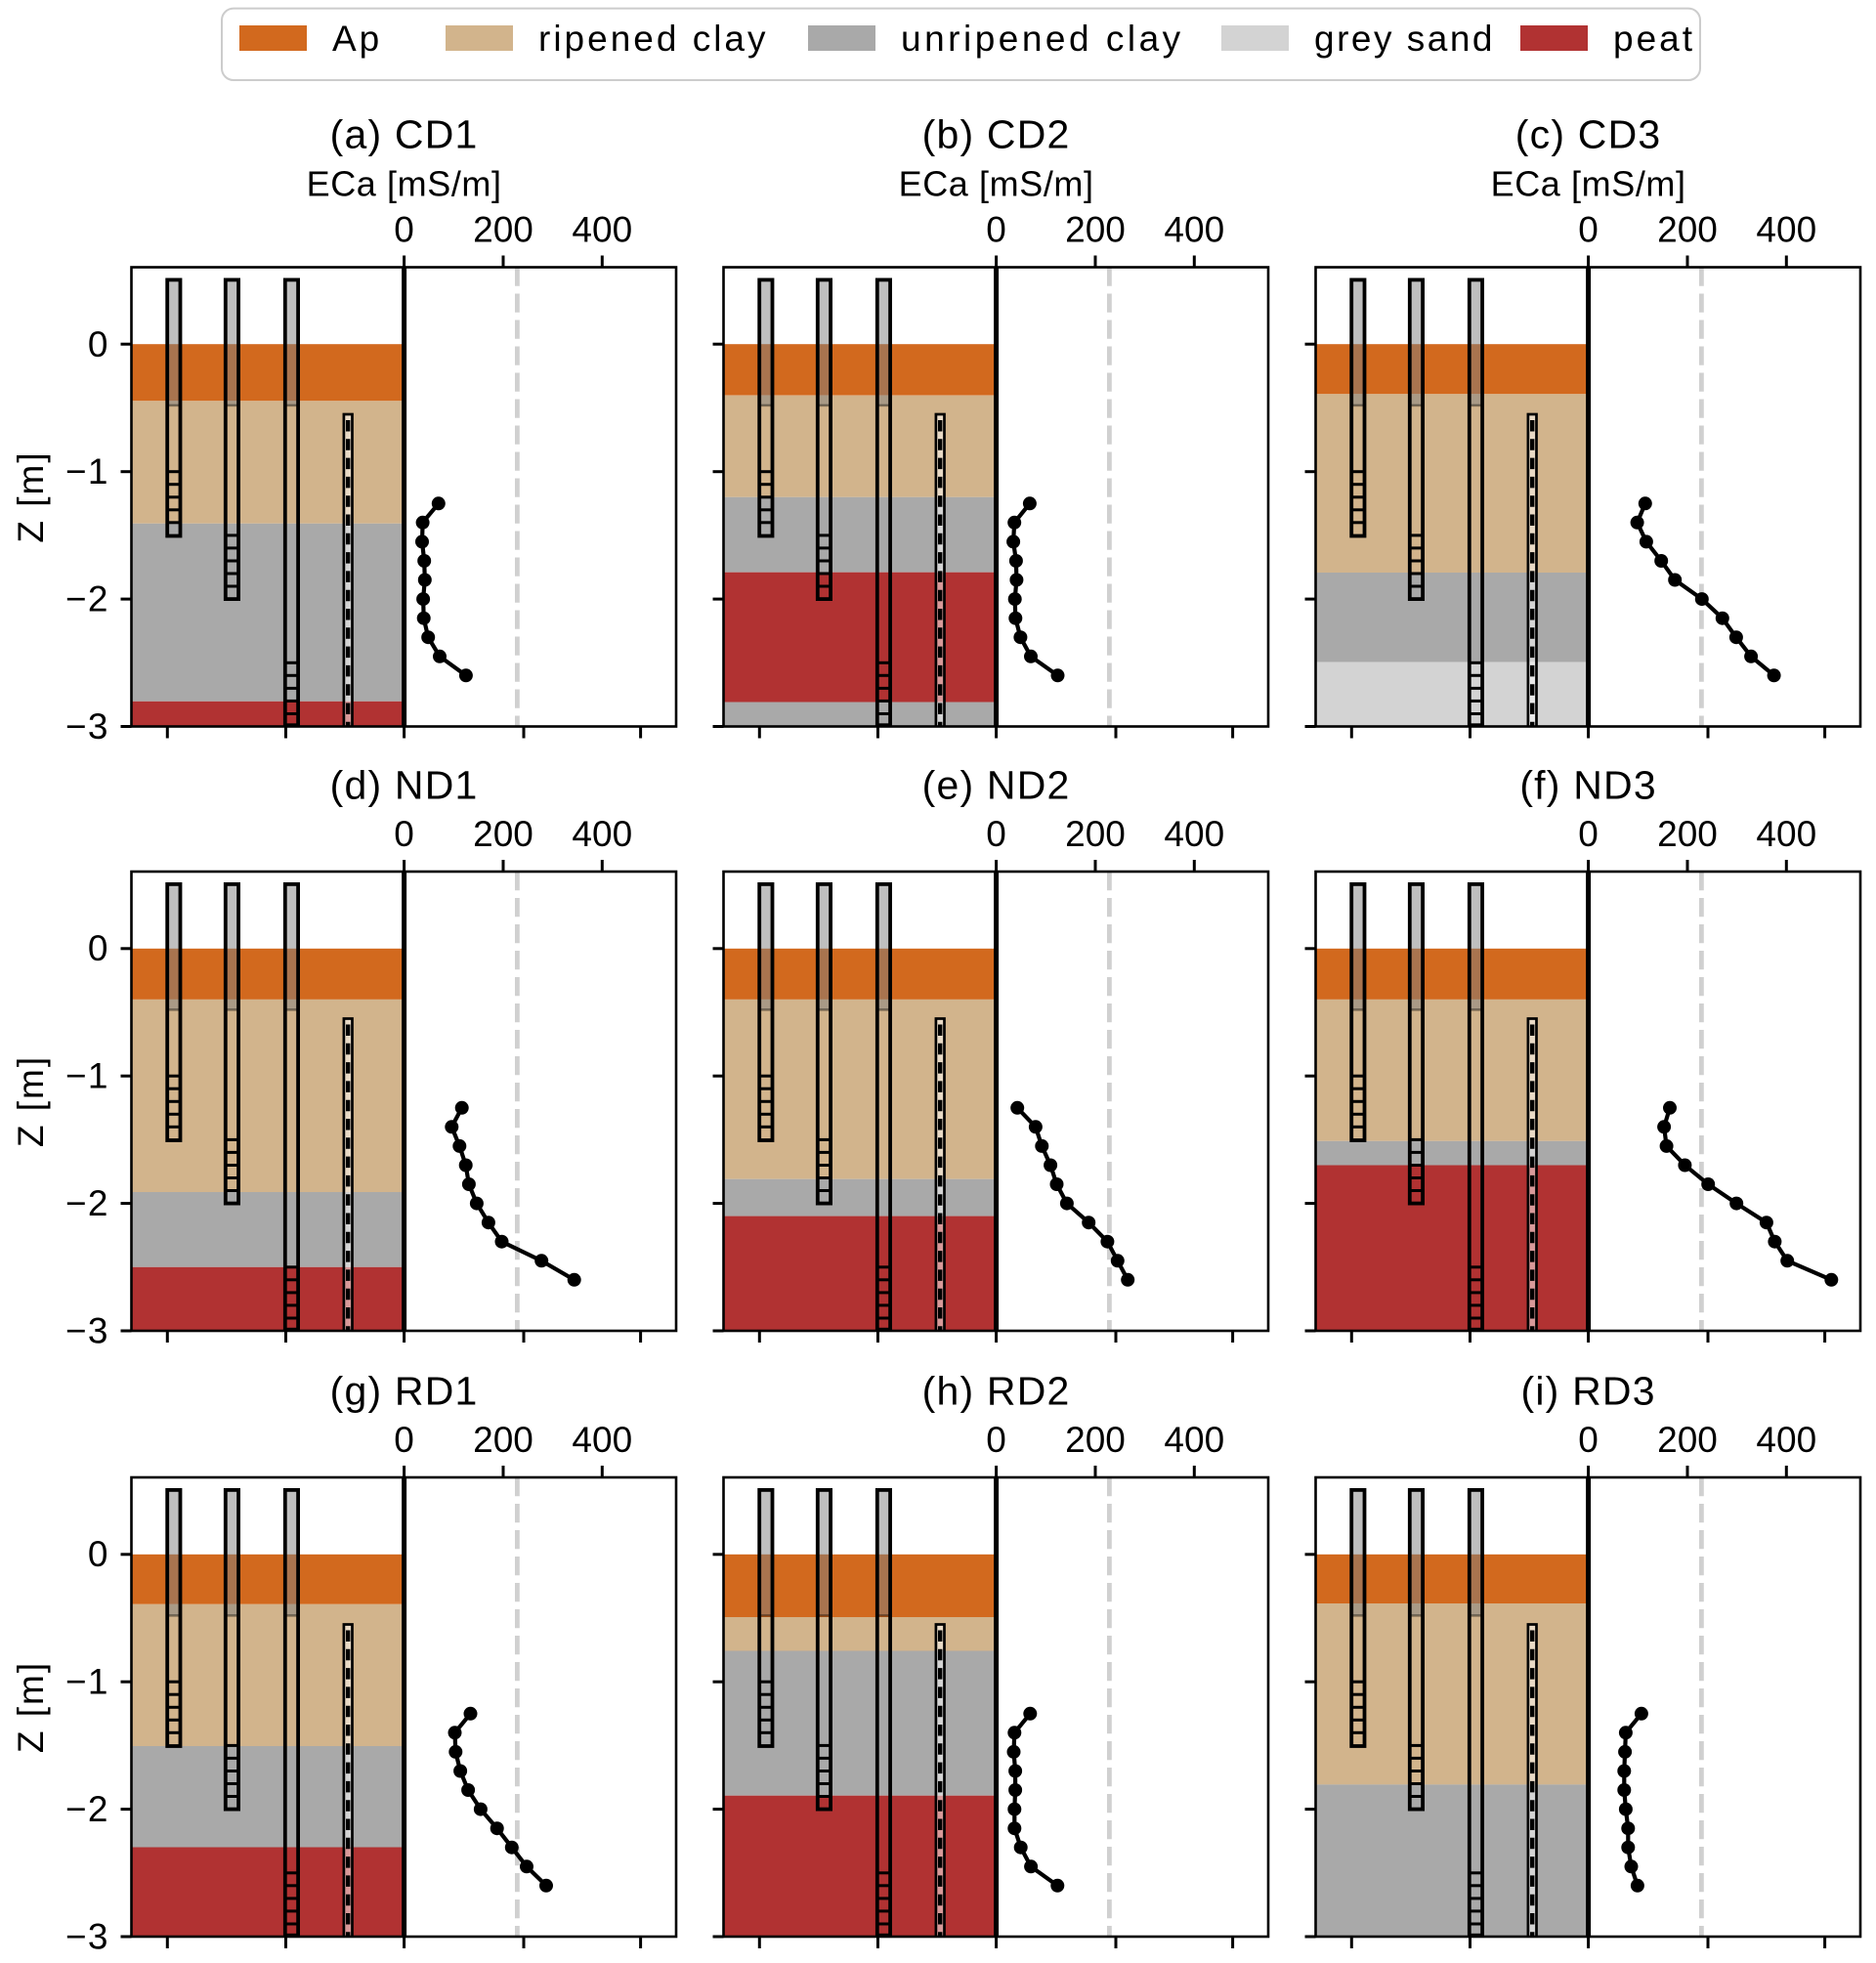 The width and height of the screenshot is (1876, 1963). Describe the element at coordinates (996, 784) in the screenshot. I see `svg-text: (e) ND2` at that location.